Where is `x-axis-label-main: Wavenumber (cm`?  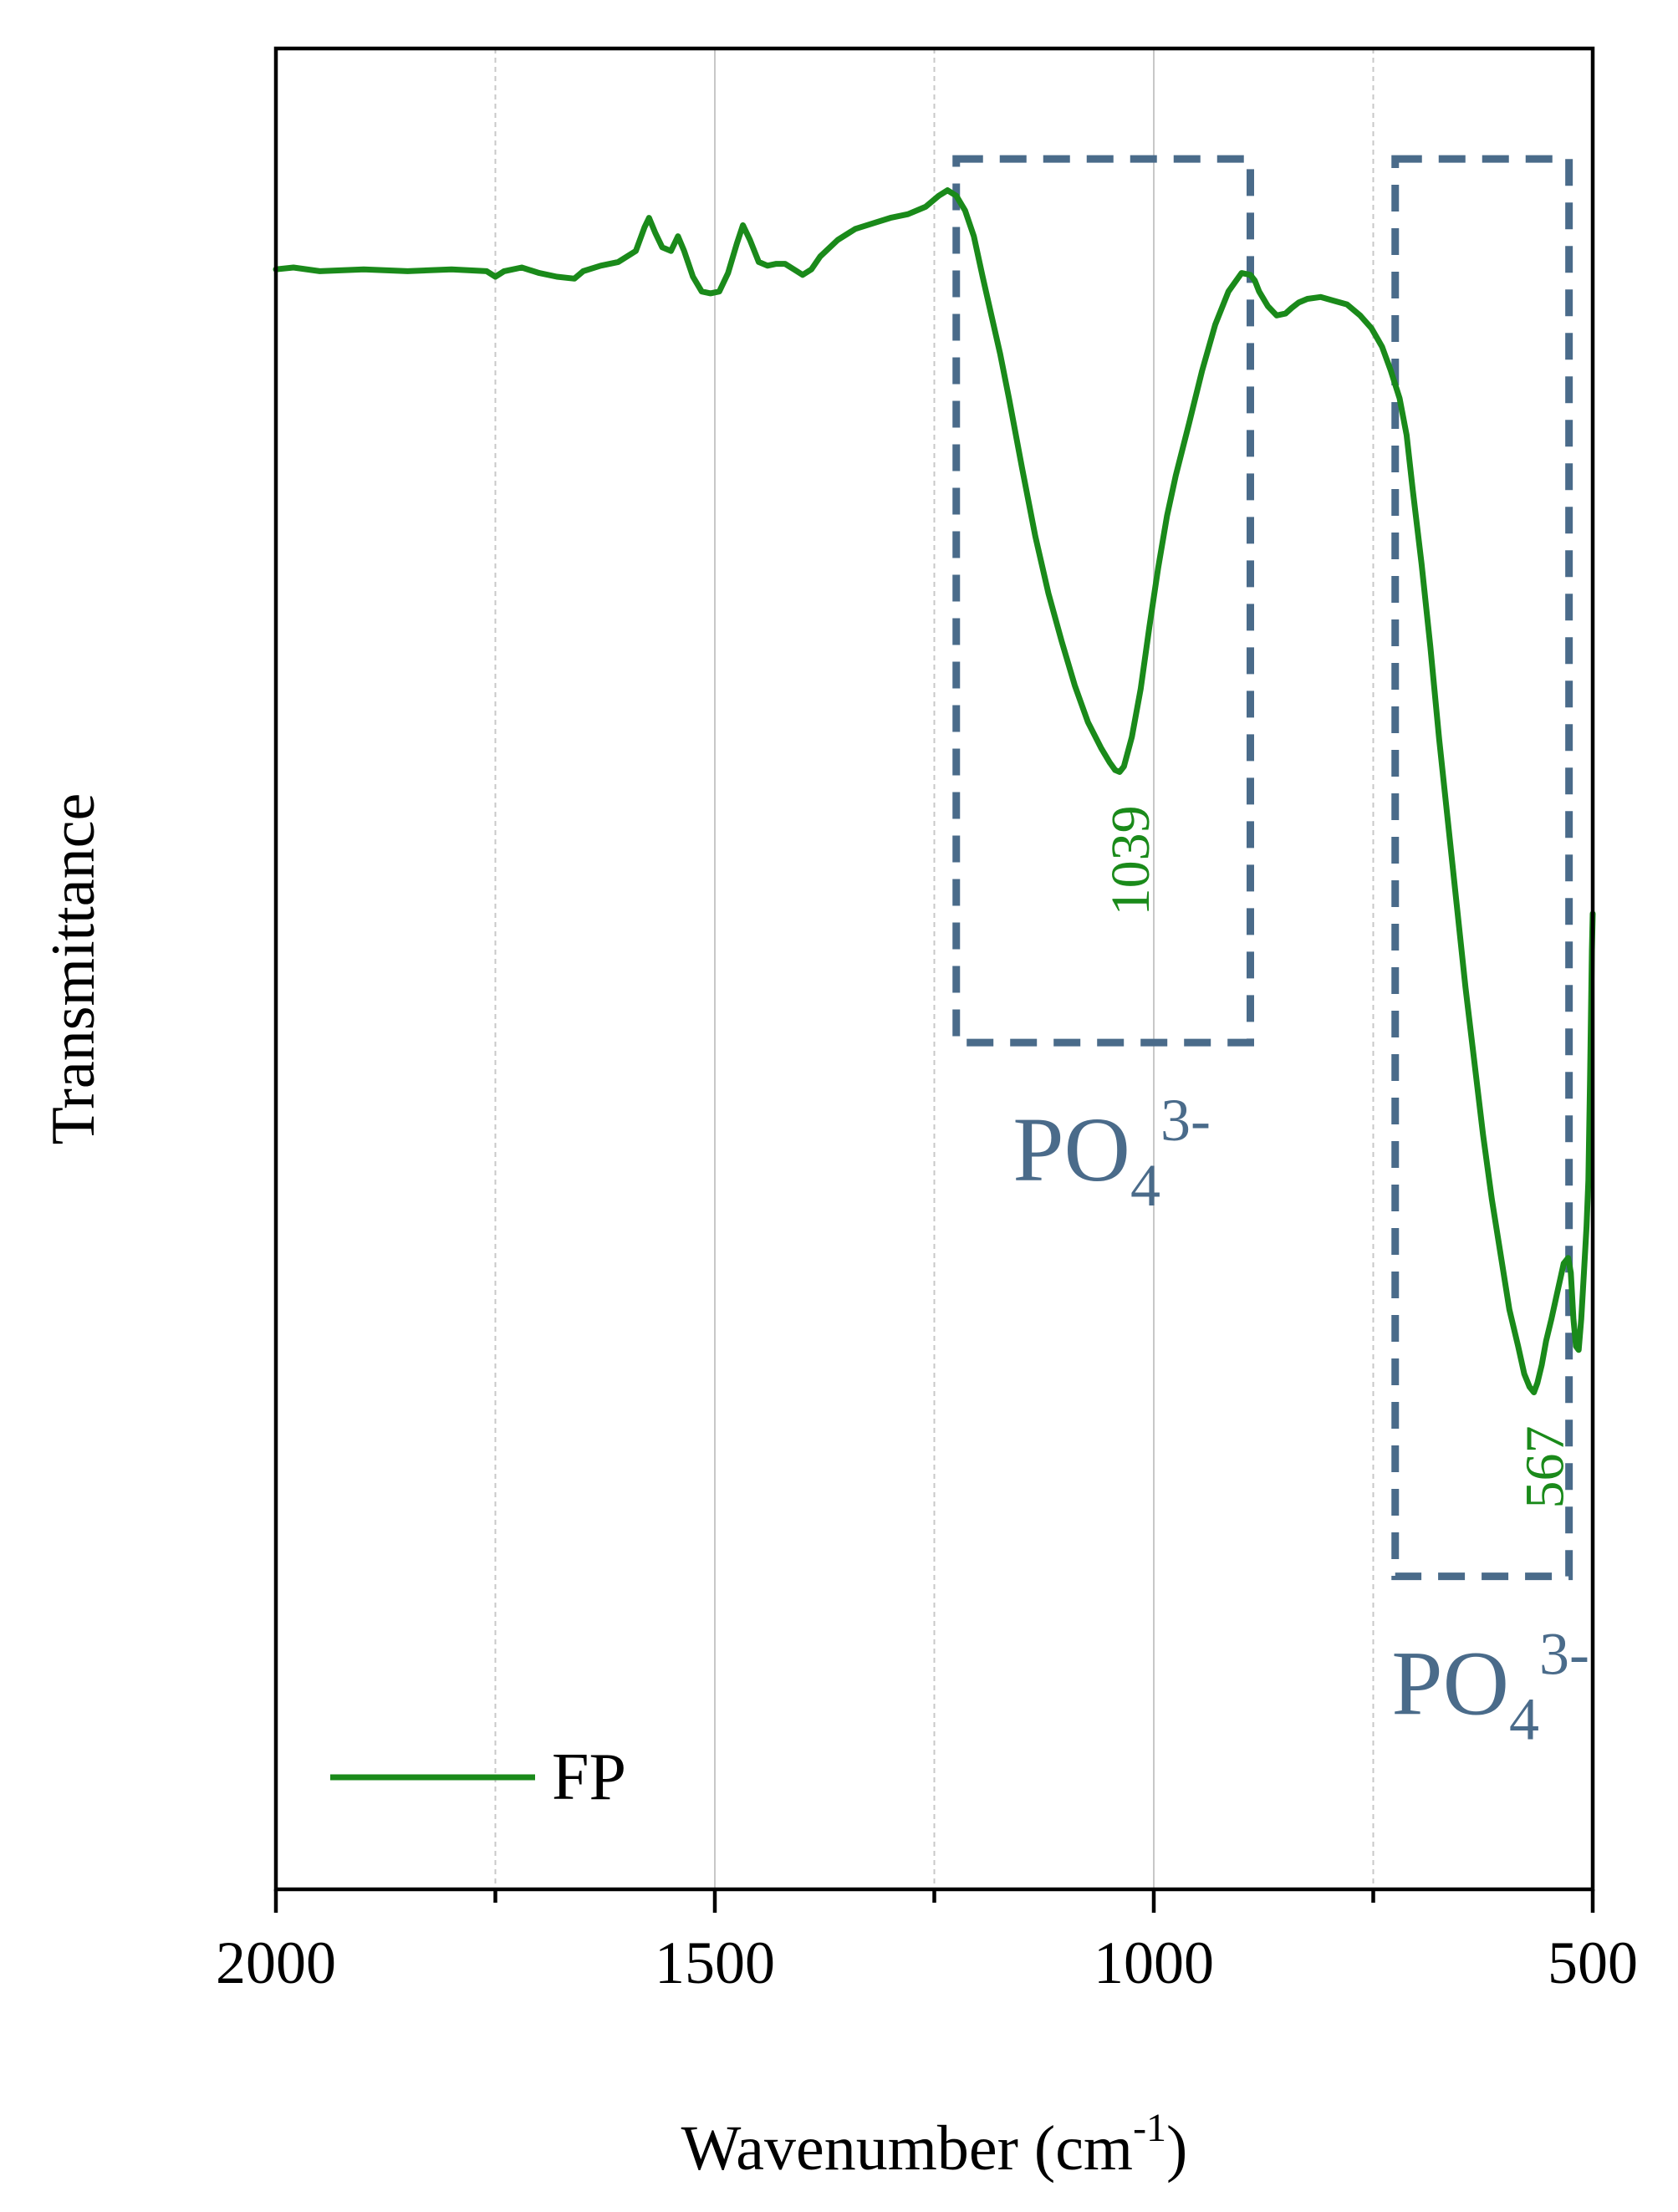 x-axis-label-main: Wavenumber (cm is located at coordinates (907, 2148).